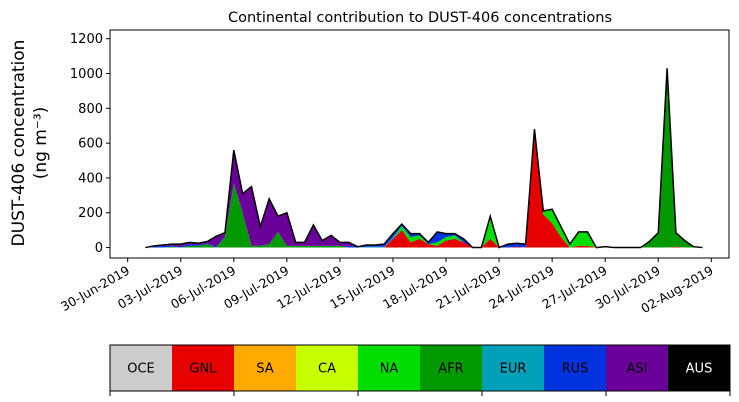 Image resolution: width=739 pixels, height=402 pixels. I want to click on legend-frame, so click(420, 368).